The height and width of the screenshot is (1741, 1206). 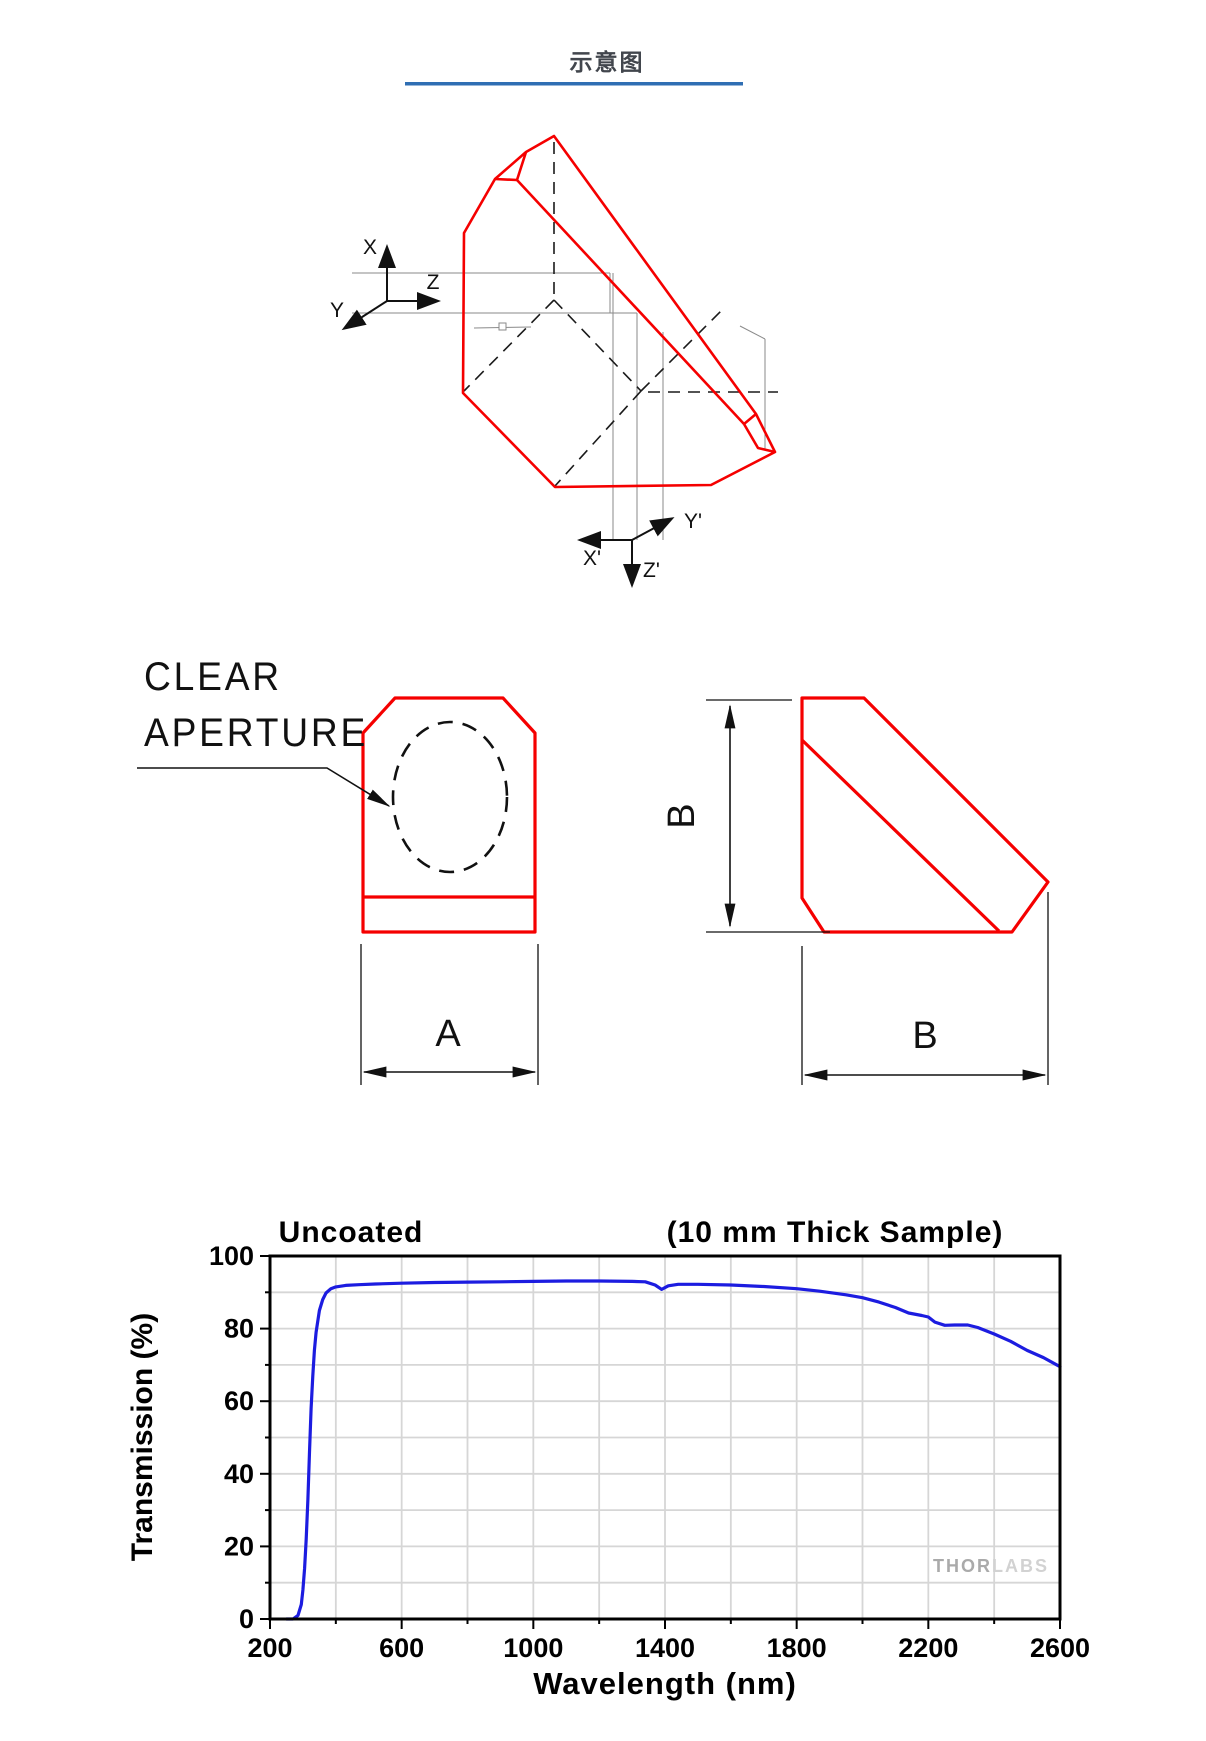 What do you see at coordinates (1060, 1648) in the screenshot?
I see `x-tick-label: 2600` at bounding box center [1060, 1648].